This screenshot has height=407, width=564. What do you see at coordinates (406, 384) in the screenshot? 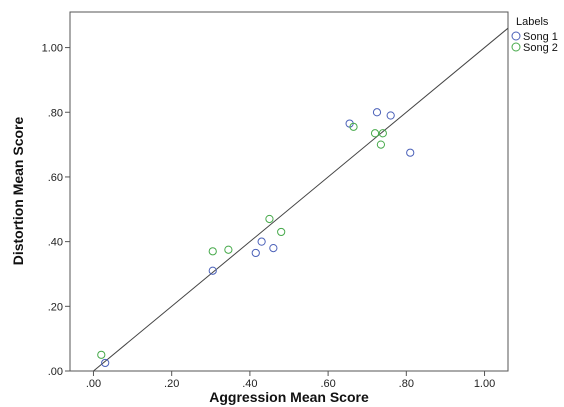
I see `x-tick-label: .80` at bounding box center [406, 384].